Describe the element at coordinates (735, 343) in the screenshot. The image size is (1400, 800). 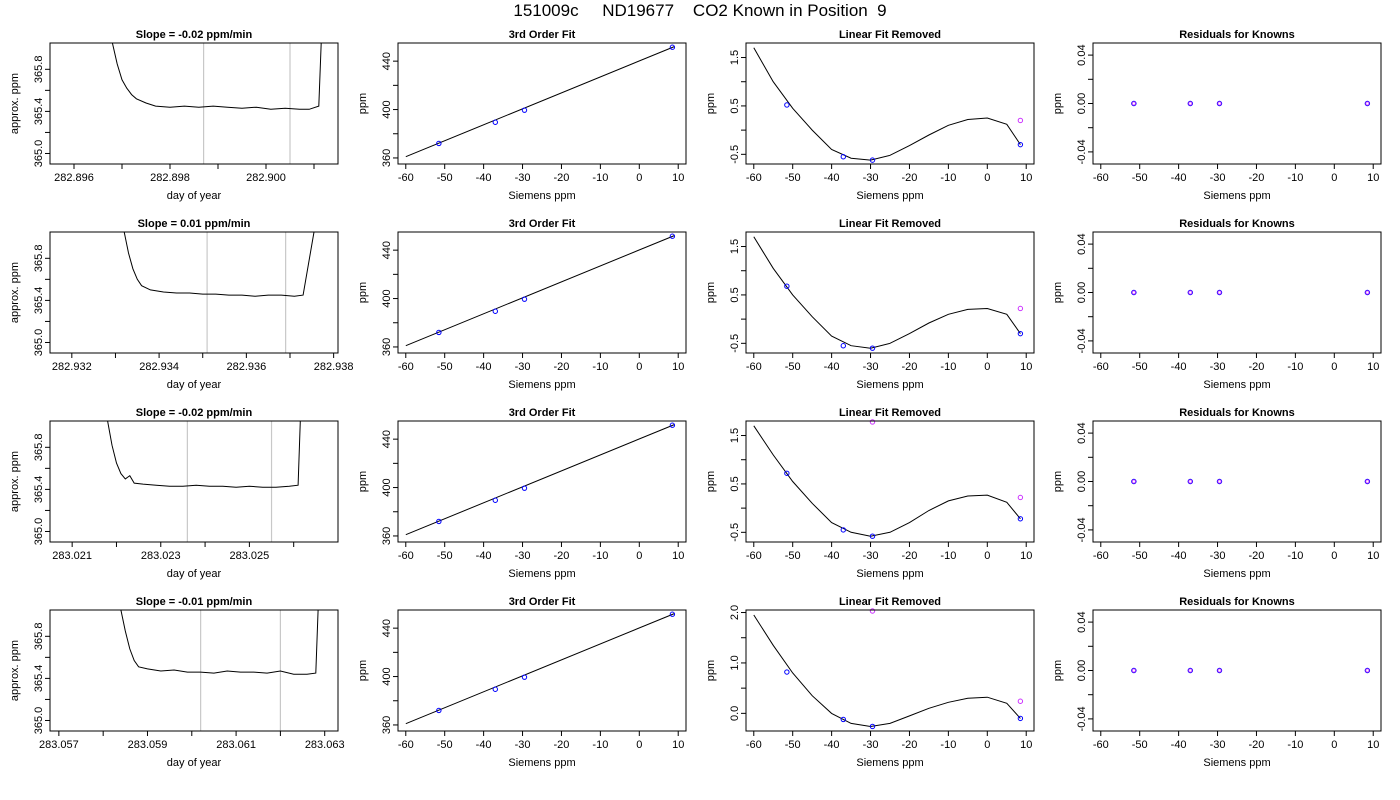
I see `y-tick-label: -0.5` at that location.